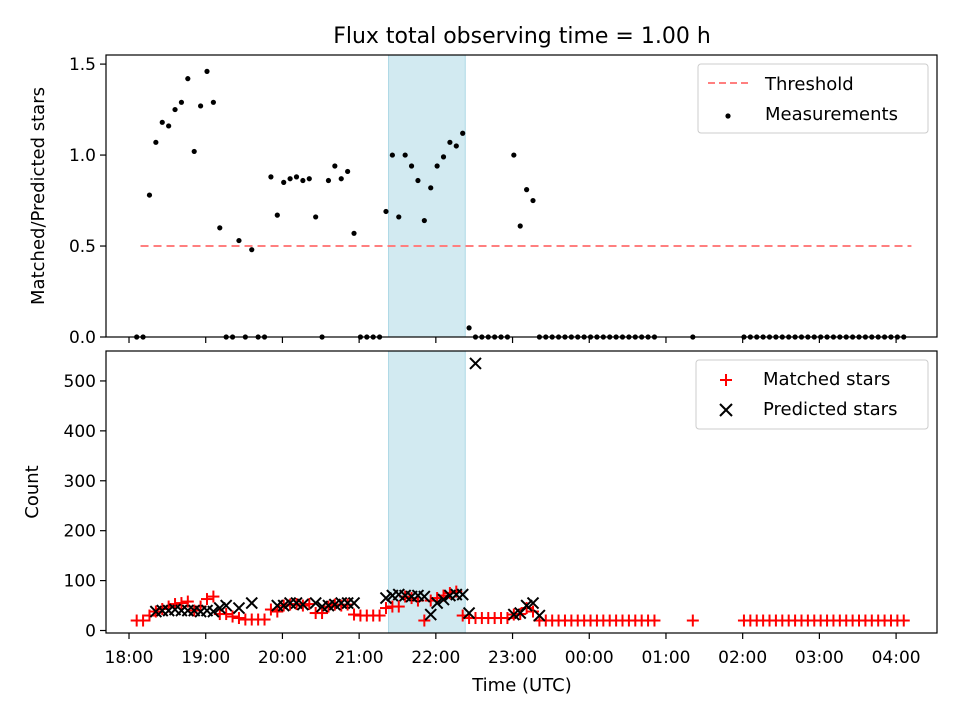  I want to click on count-ytick-label: 200, so click(80, 532).